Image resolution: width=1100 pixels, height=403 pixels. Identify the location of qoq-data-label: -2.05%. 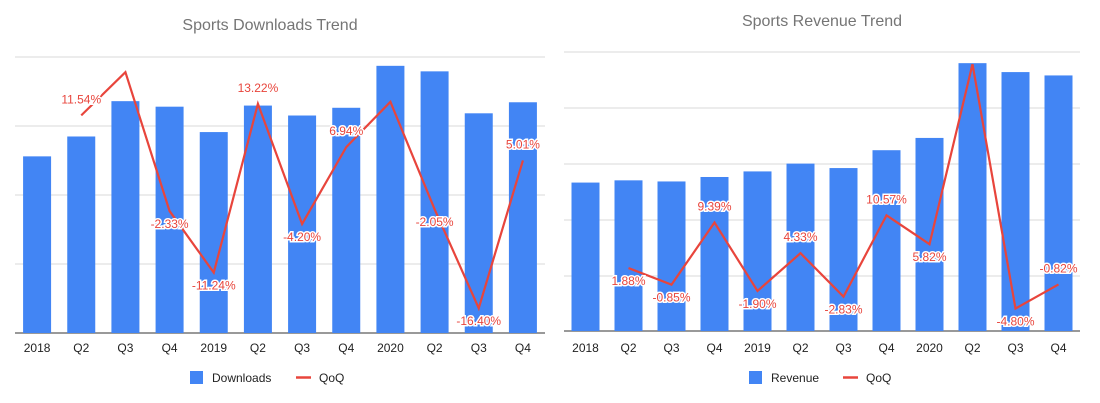
(435, 222).